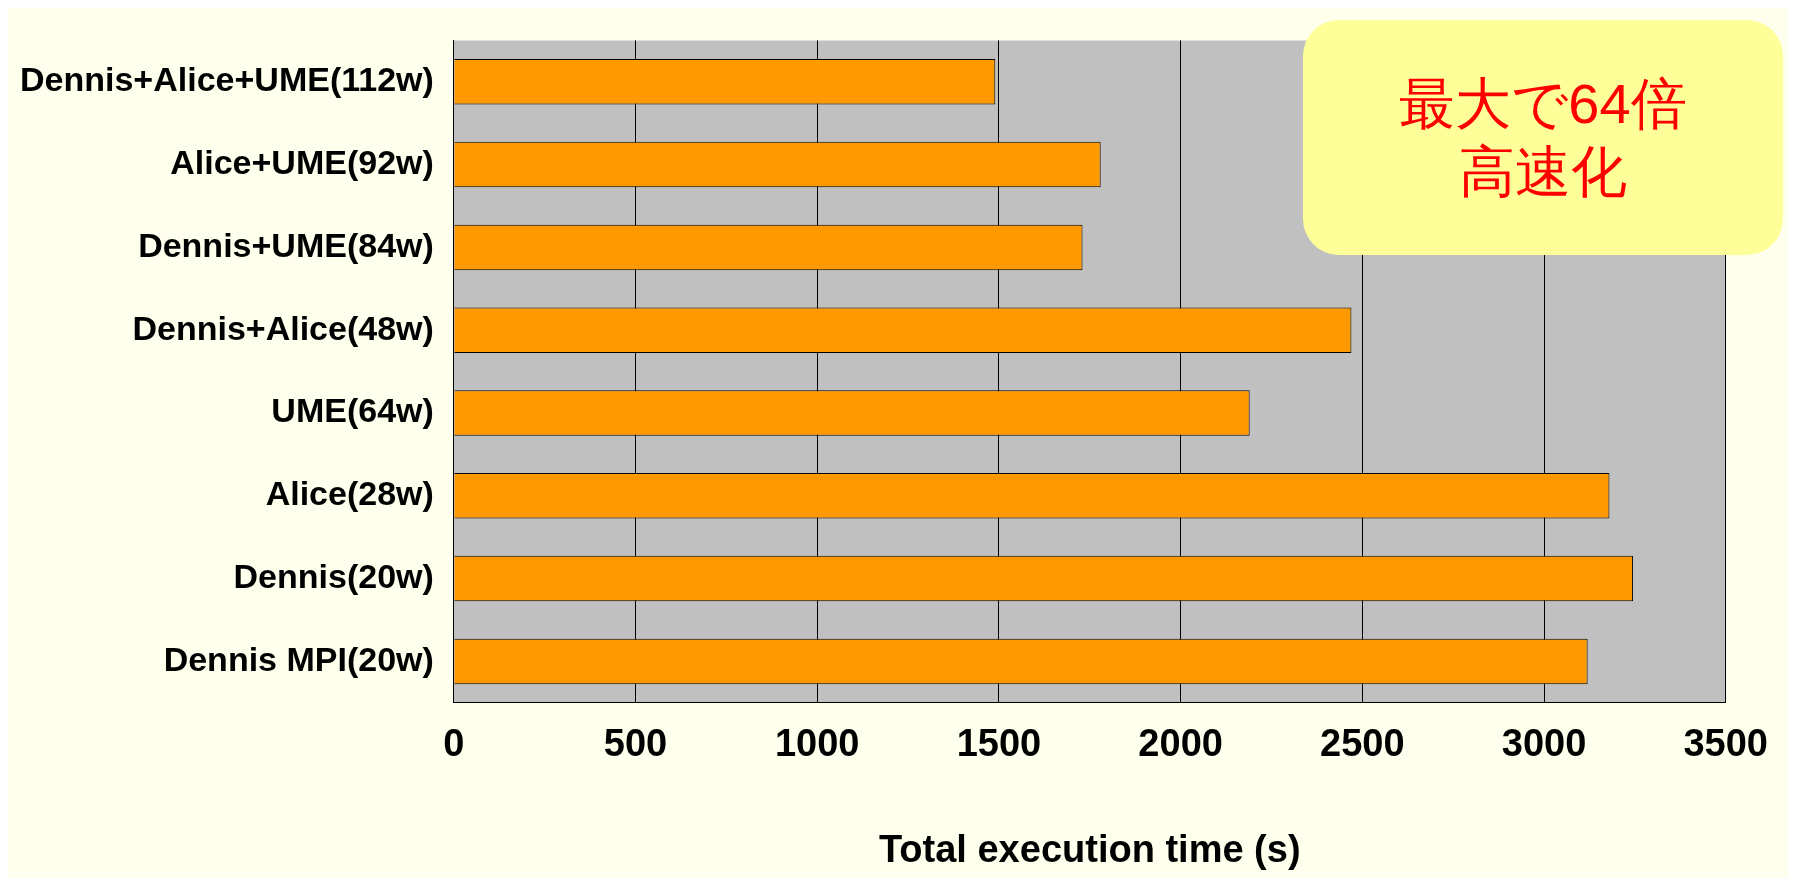 The width and height of the screenshot is (1796, 891). What do you see at coordinates (1543, 138) in the screenshot?
I see `annotation: 最大で64倍高速化` at bounding box center [1543, 138].